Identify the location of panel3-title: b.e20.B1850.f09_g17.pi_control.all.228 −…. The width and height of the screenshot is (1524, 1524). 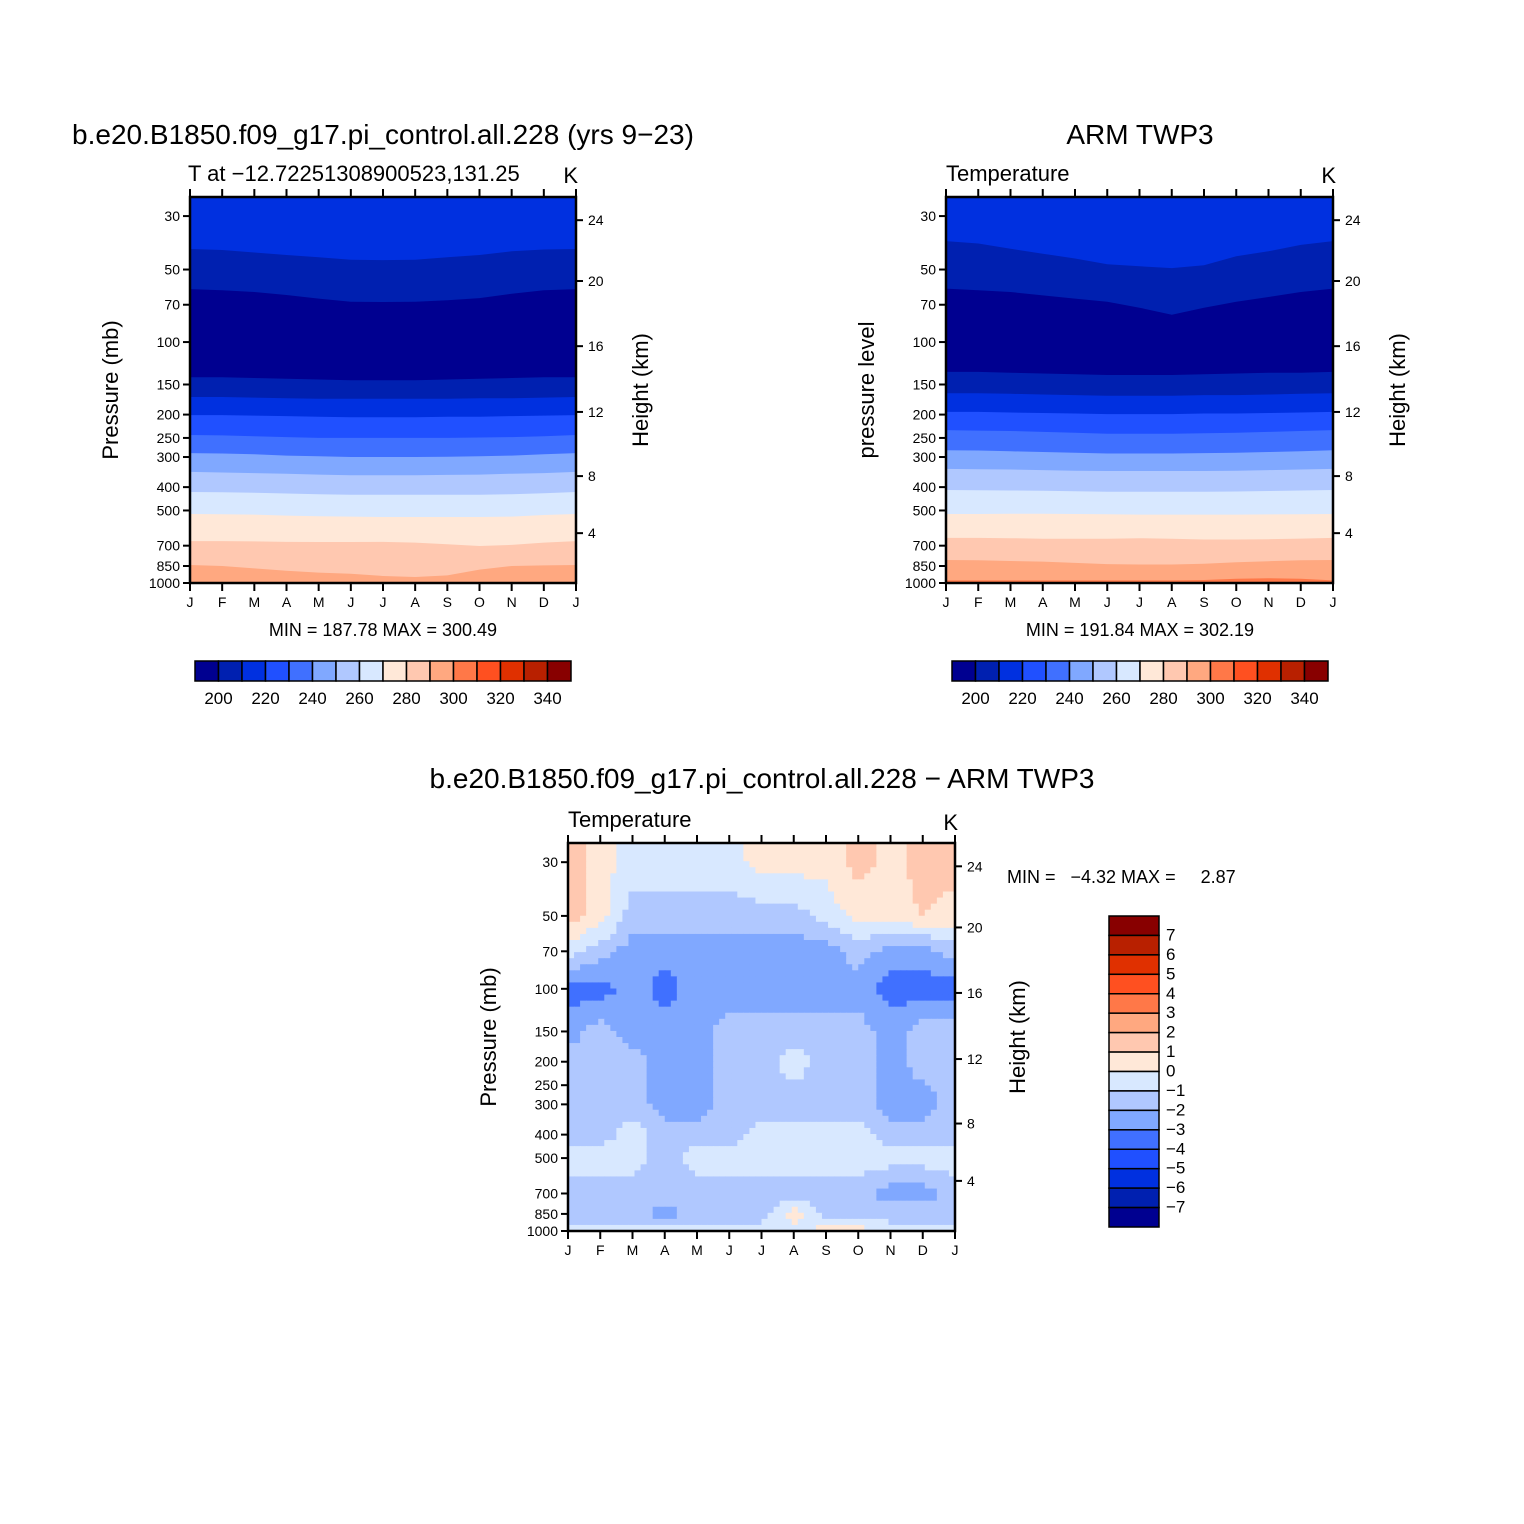
(762, 778).